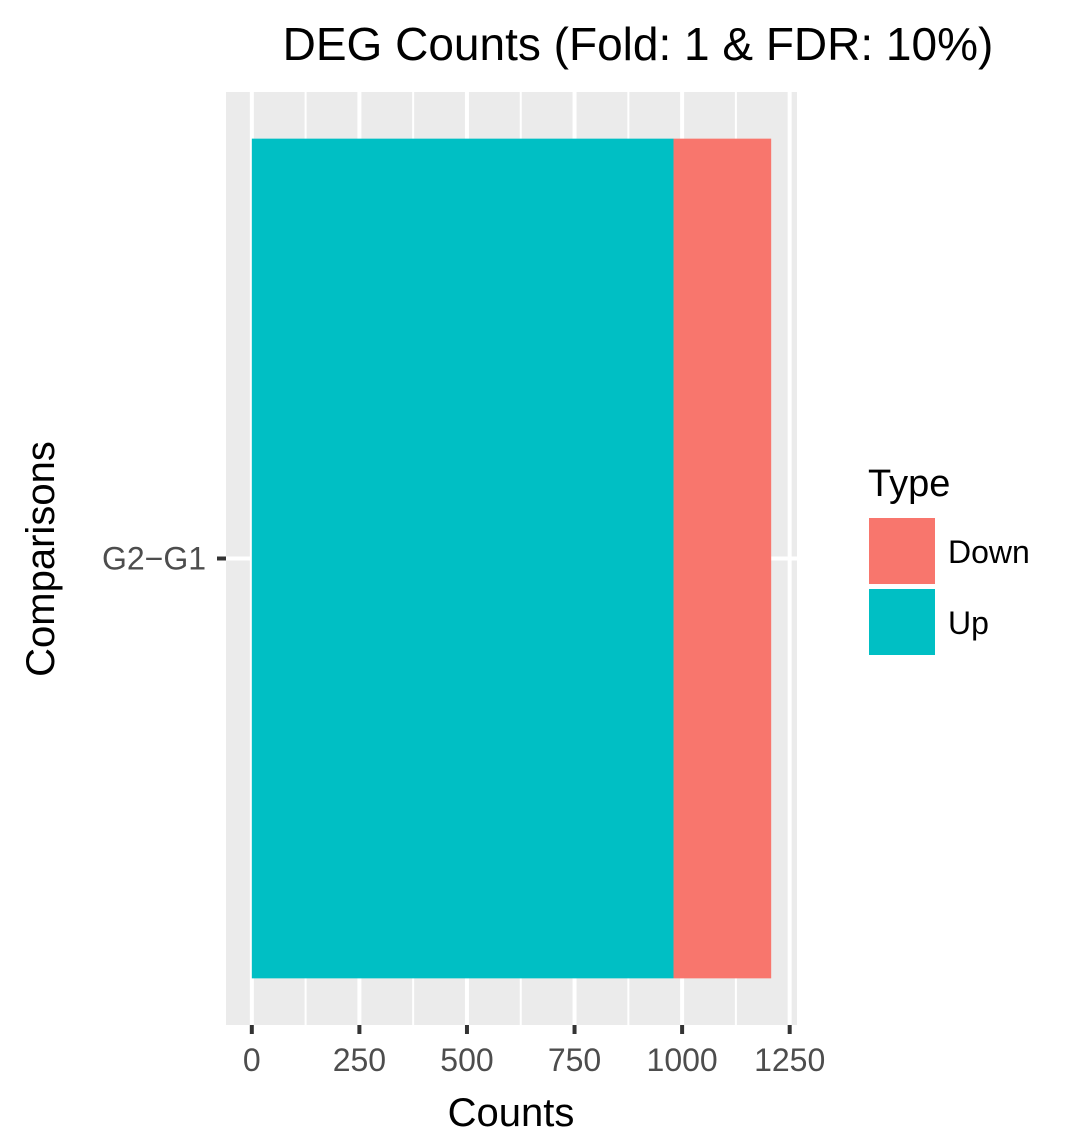 The width and height of the screenshot is (1084, 1145). I want to click on legend: Type Down Up, so click(949, 559).